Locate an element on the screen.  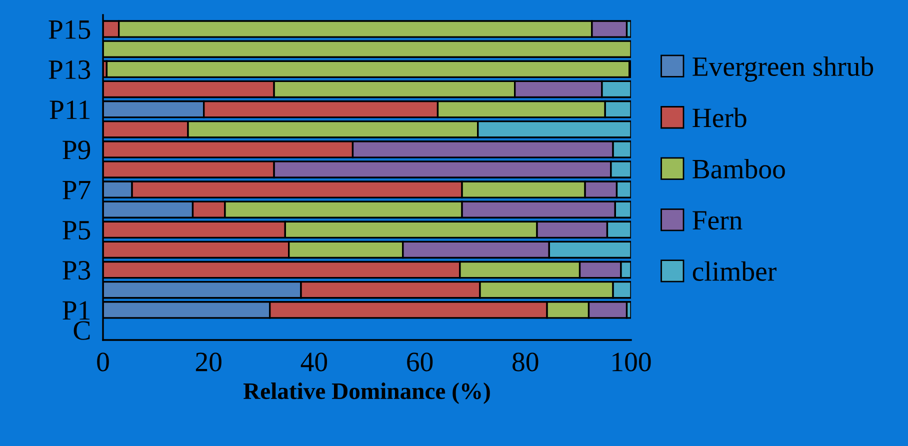
y-tick-label: P1 is located at coordinates (76, 310).